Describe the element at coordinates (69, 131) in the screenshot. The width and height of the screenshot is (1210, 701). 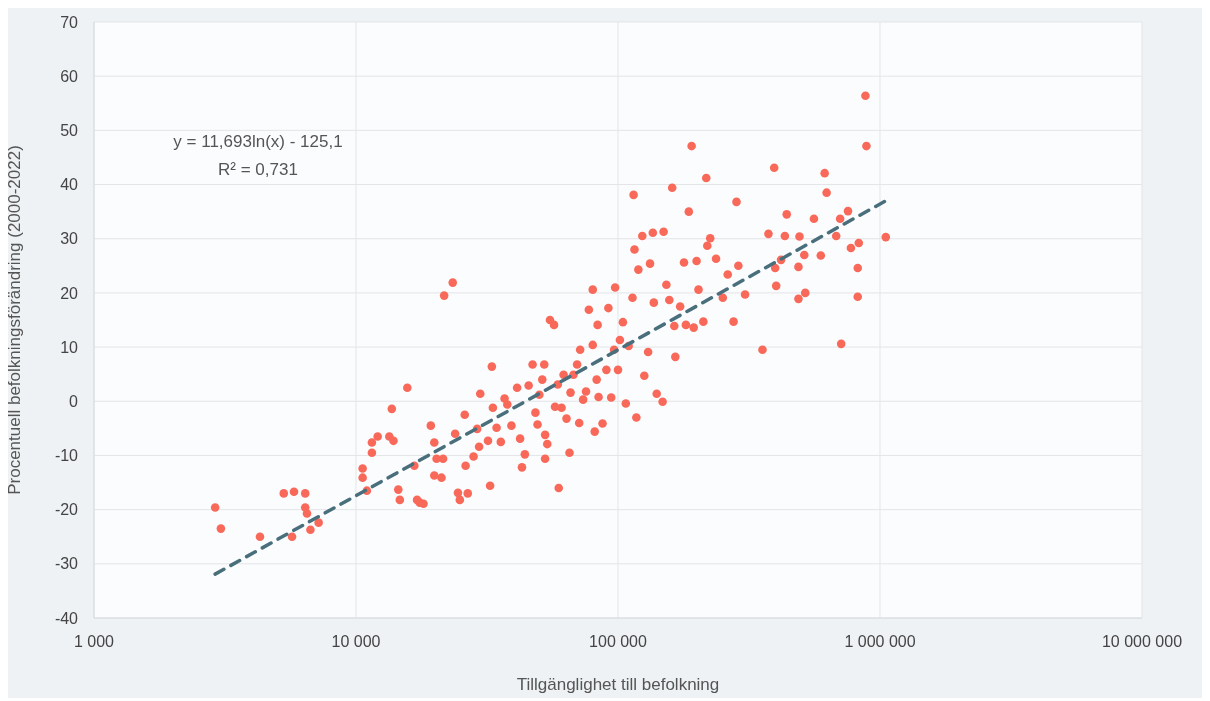
I see `y-tick-label: 50` at that location.